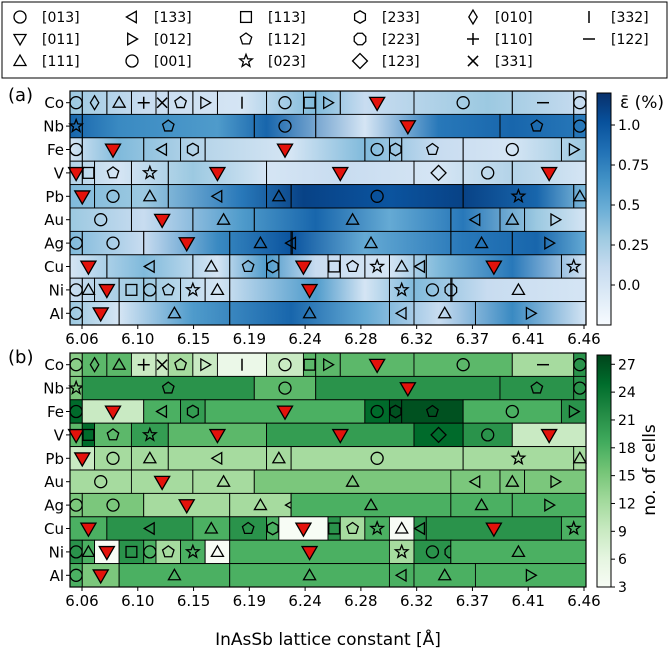 The width and height of the screenshot is (671, 657). I want to click on colorbar-tick-label: 0.75, so click(633, 166).